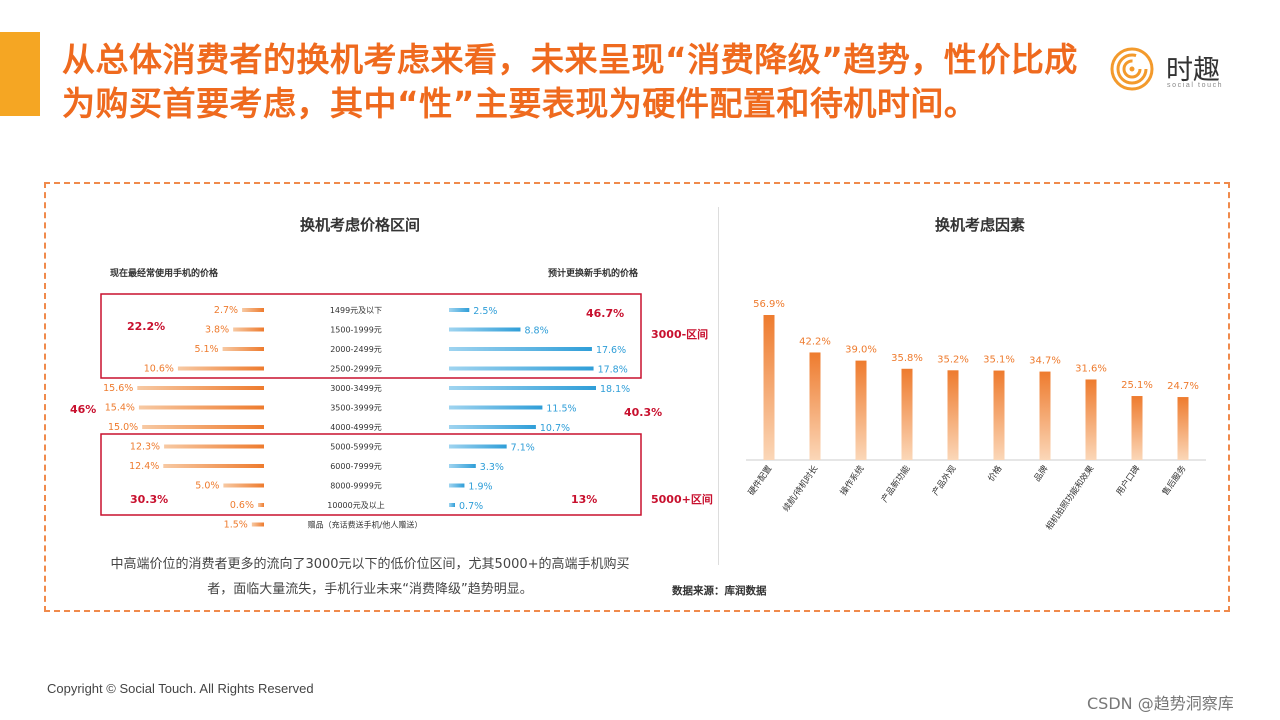 The height and width of the screenshot is (720, 1280). I want to click on factor-value: 42.2%, so click(815, 341).